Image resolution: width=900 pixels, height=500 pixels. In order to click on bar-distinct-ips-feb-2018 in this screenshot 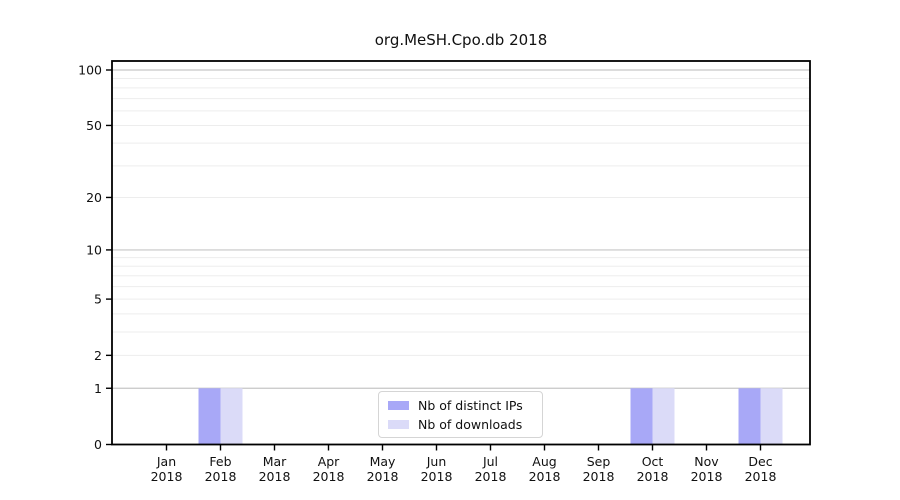, I will do `click(209, 416)`.